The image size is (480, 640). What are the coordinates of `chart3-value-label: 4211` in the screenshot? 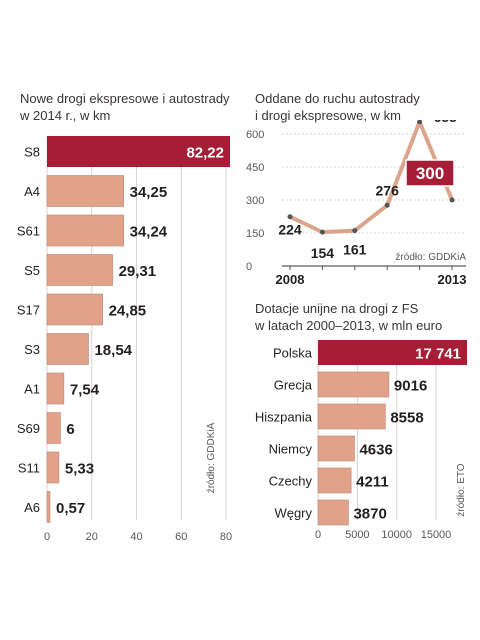 It's located at (372, 482).